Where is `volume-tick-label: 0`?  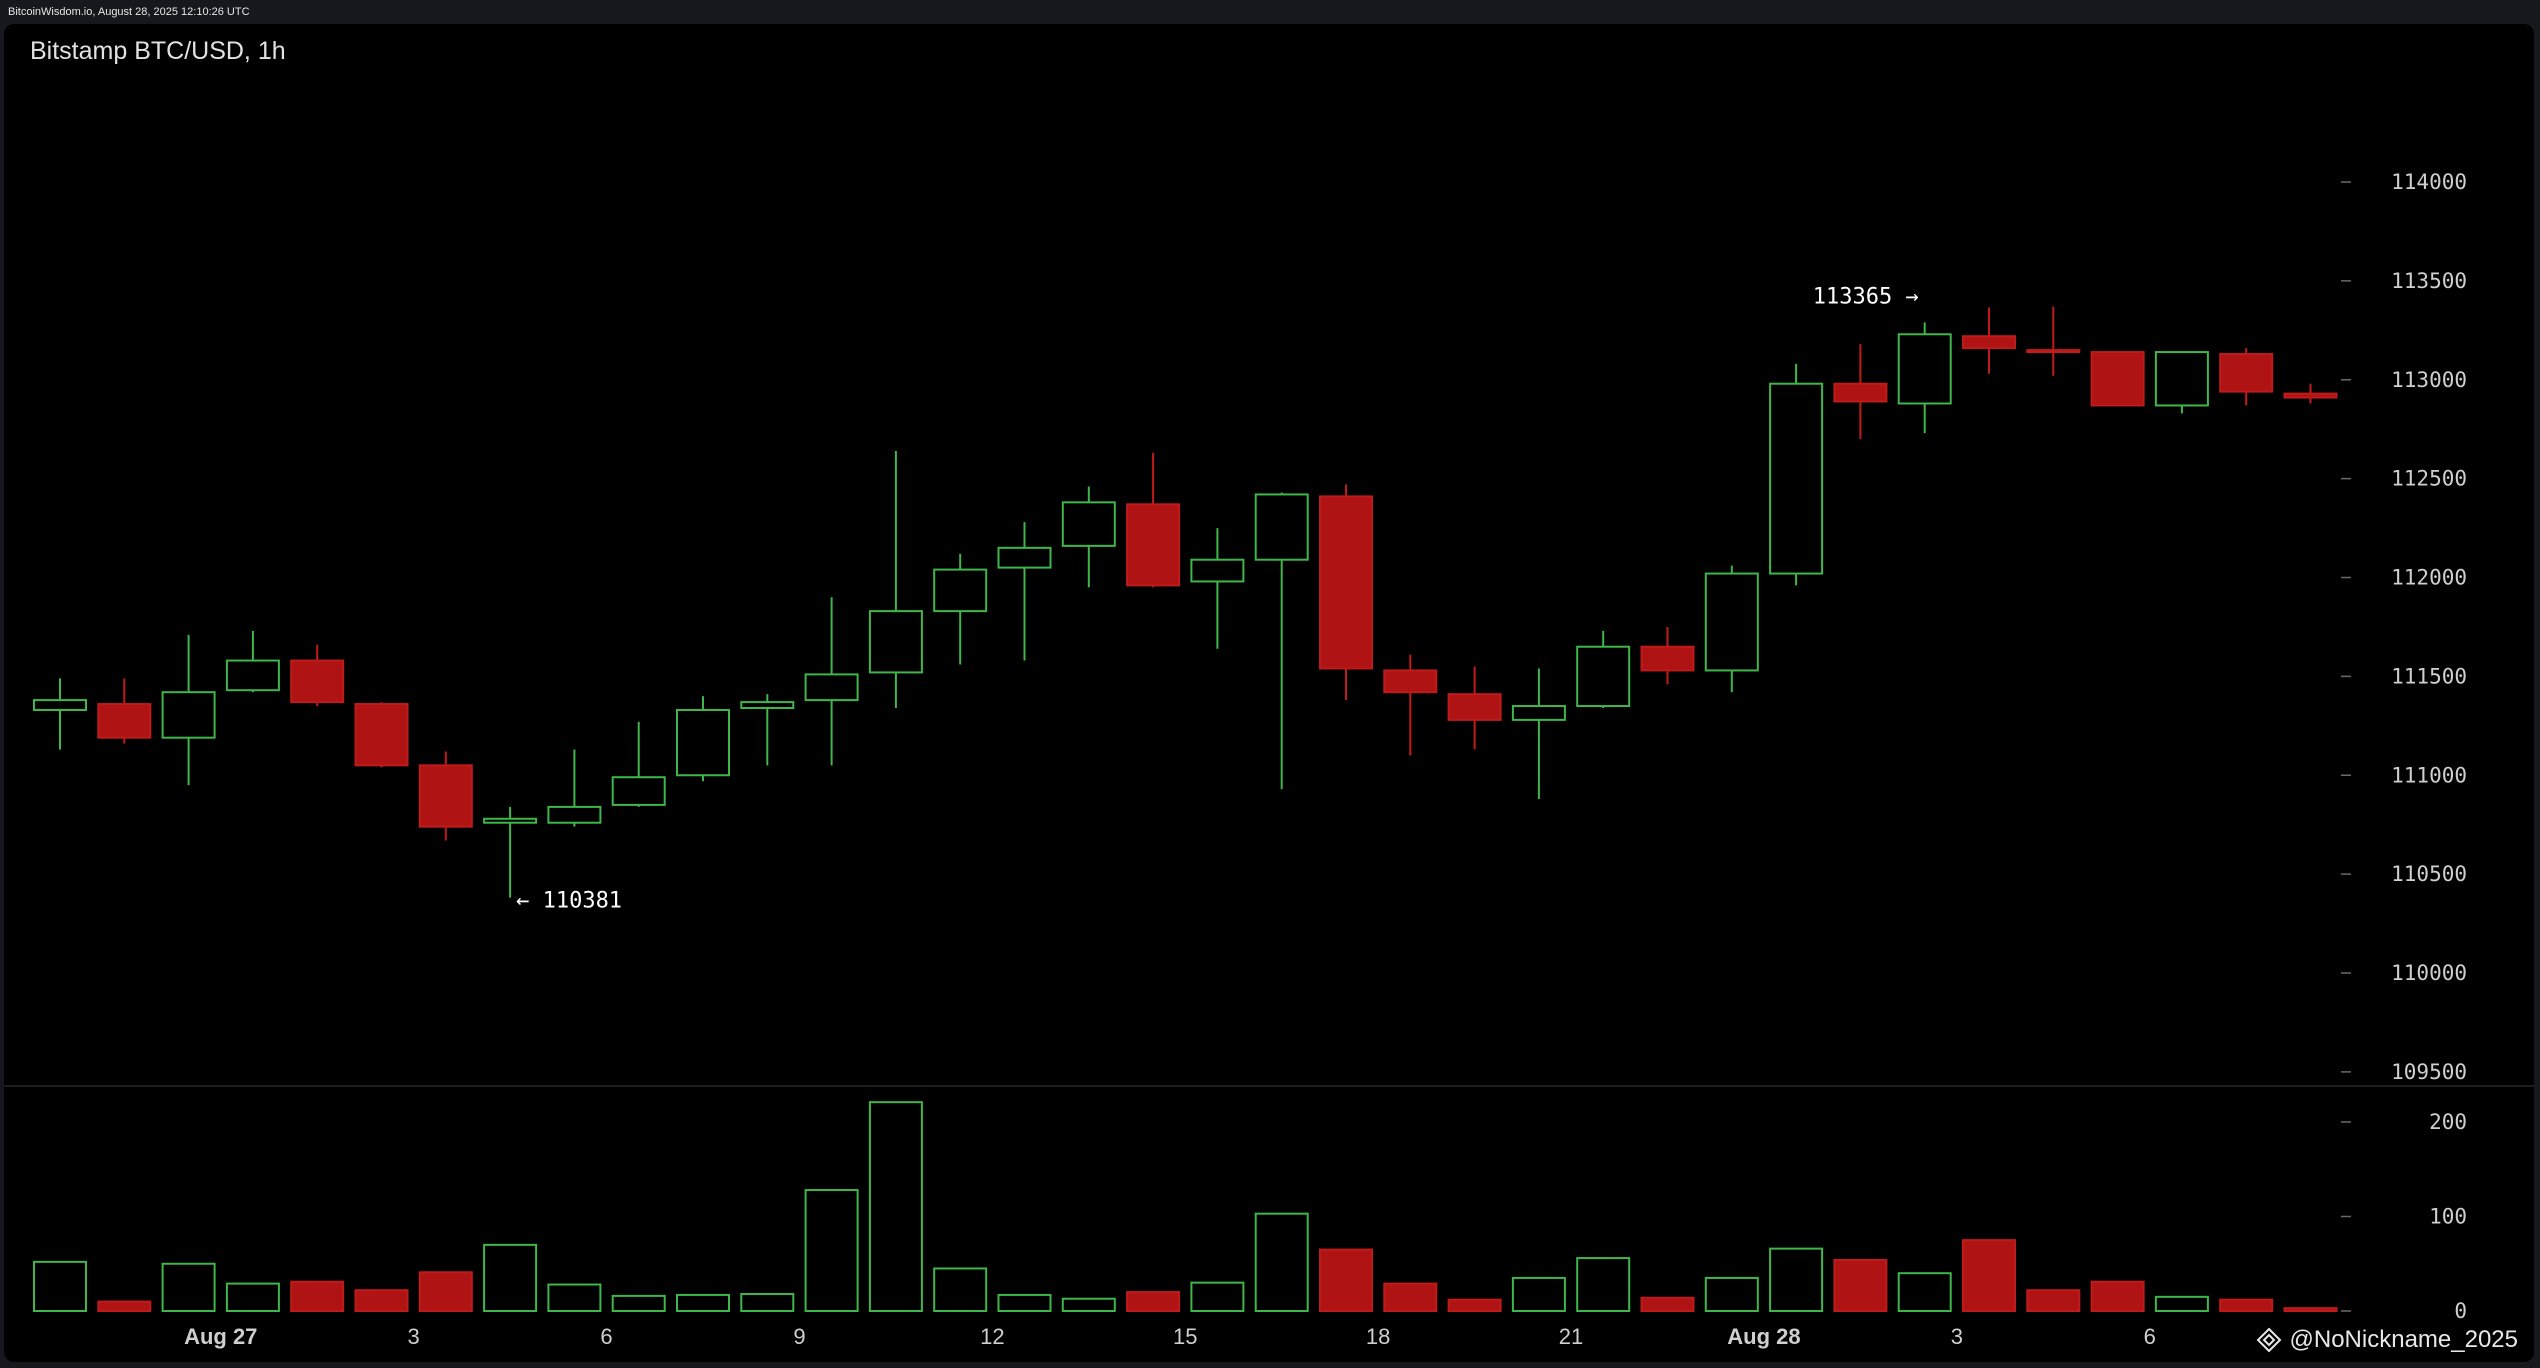 volume-tick-label: 0 is located at coordinates (2460, 1311).